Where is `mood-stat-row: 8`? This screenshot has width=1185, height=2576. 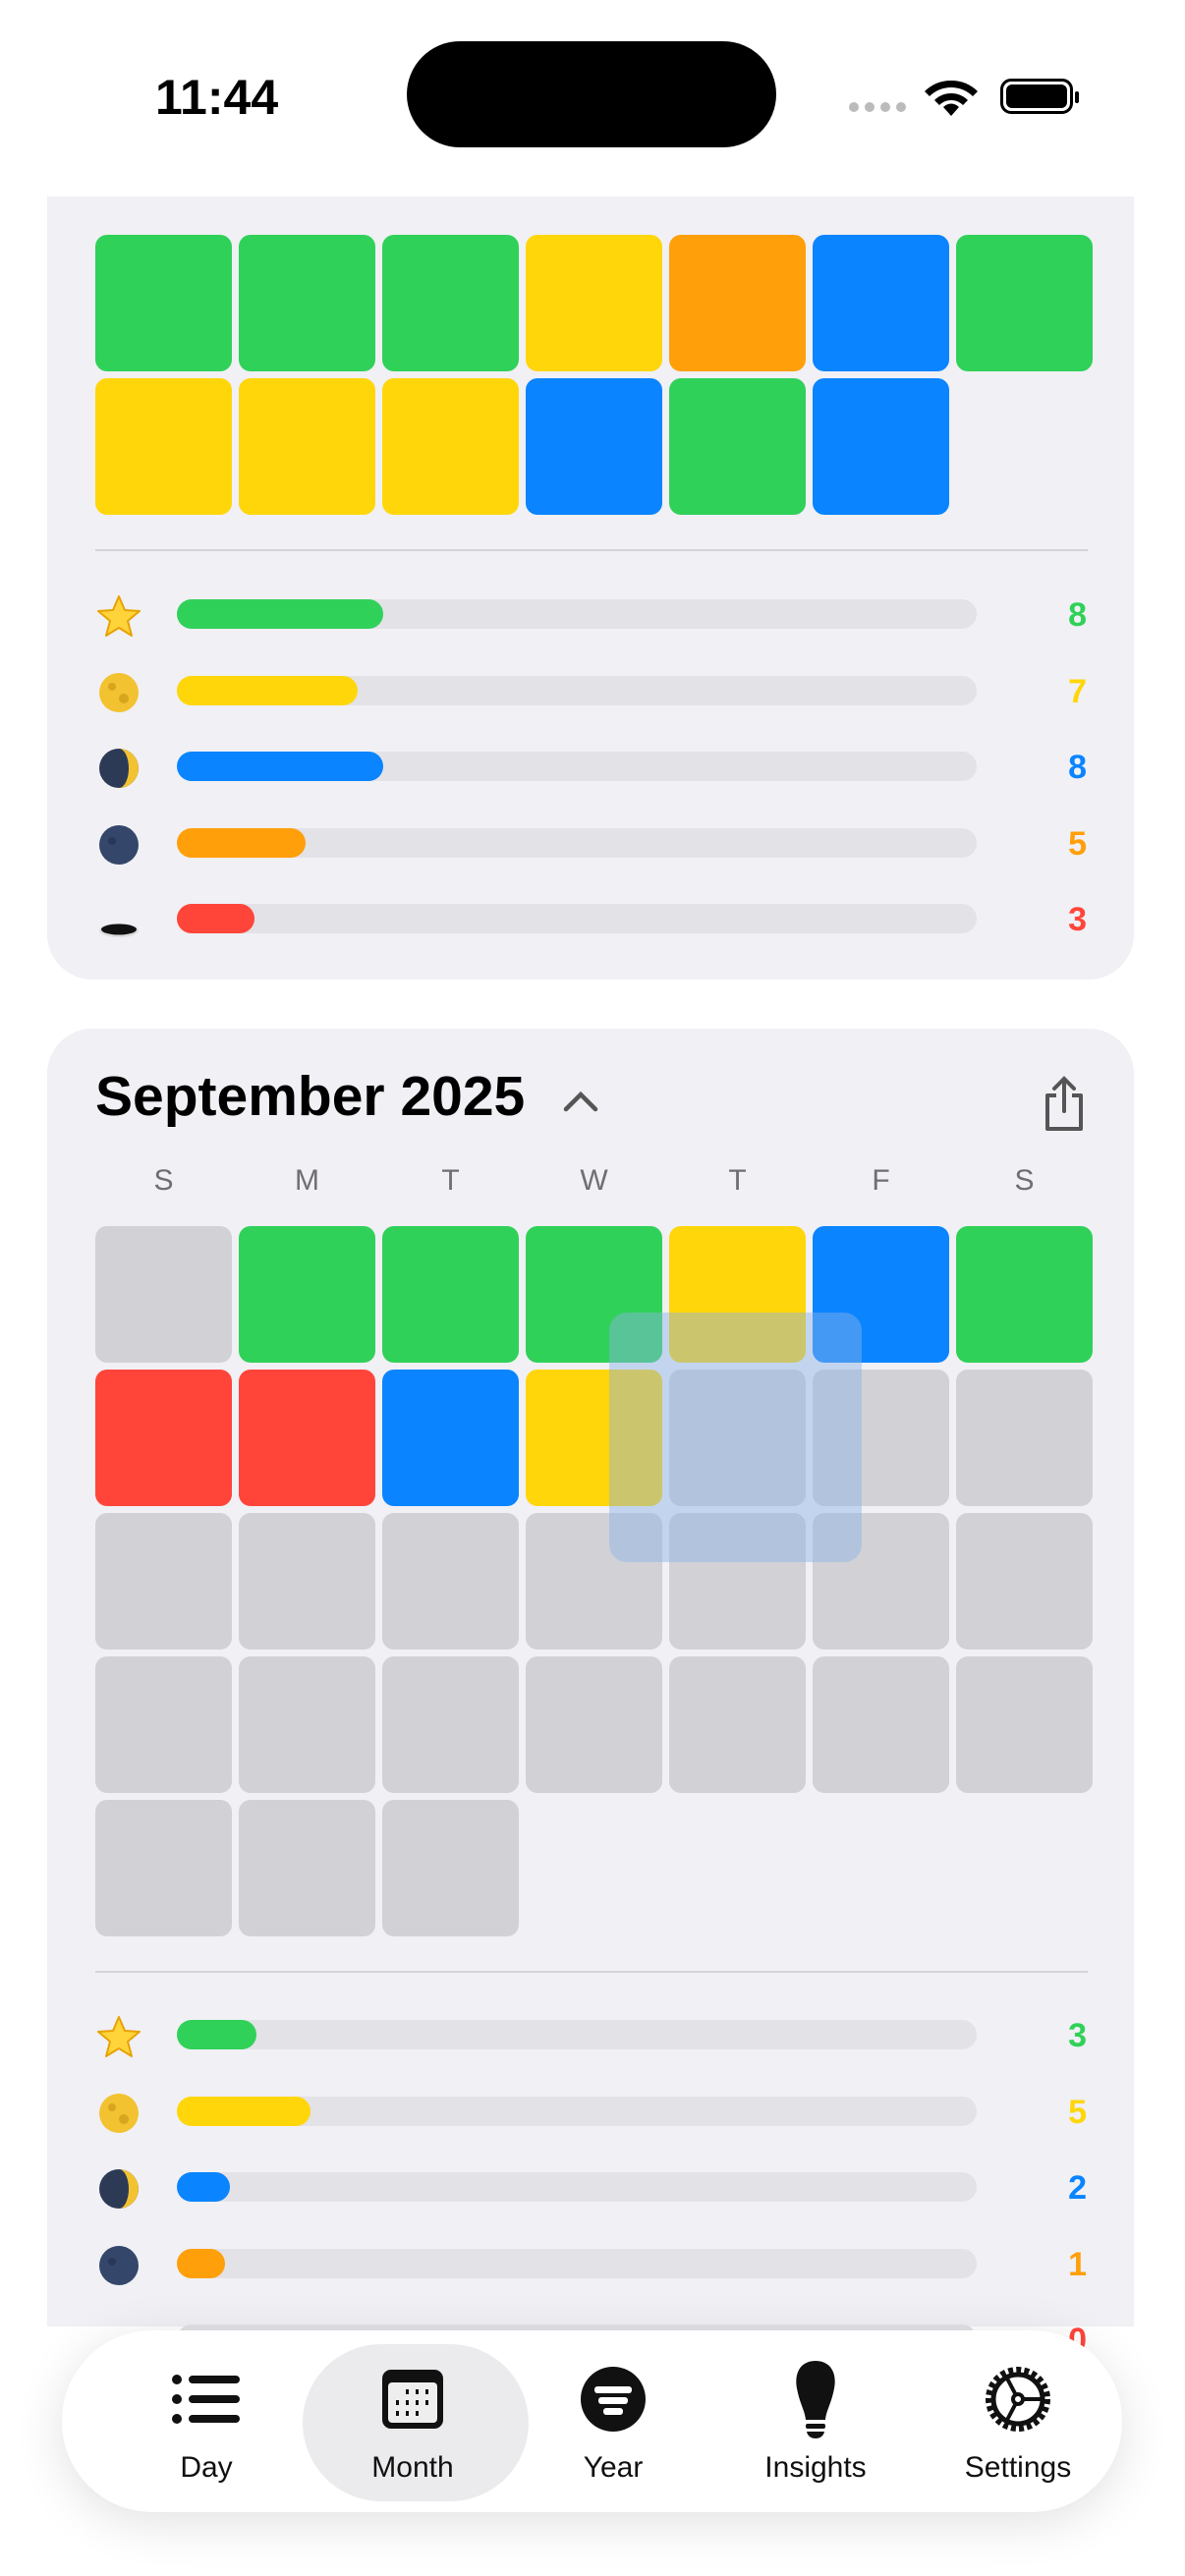
mood-stat-row: 8 is located at coordinates (591, 615).